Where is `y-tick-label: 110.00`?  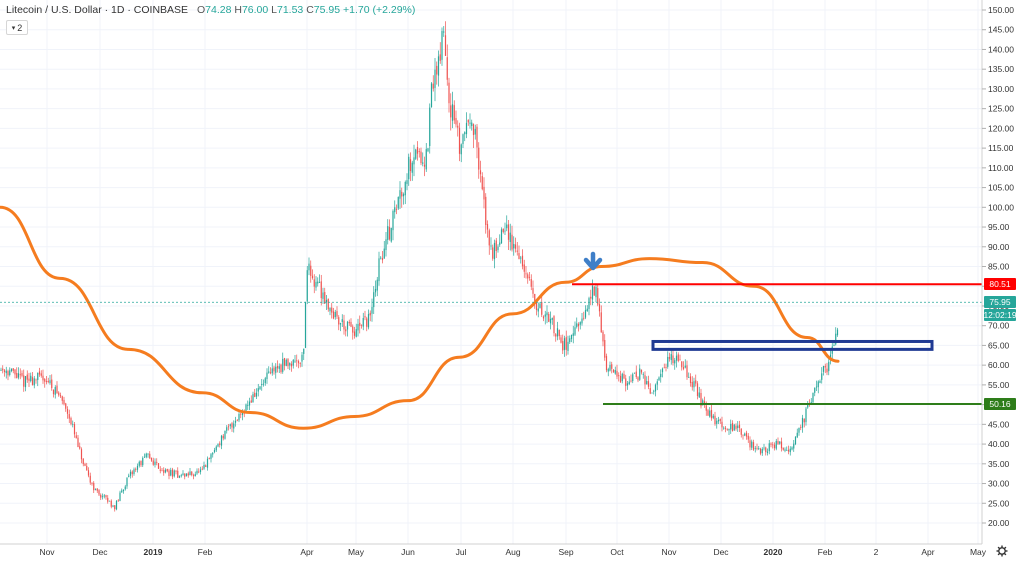
y-tick-label: 110.00 is located at coordinates (1001, 168).